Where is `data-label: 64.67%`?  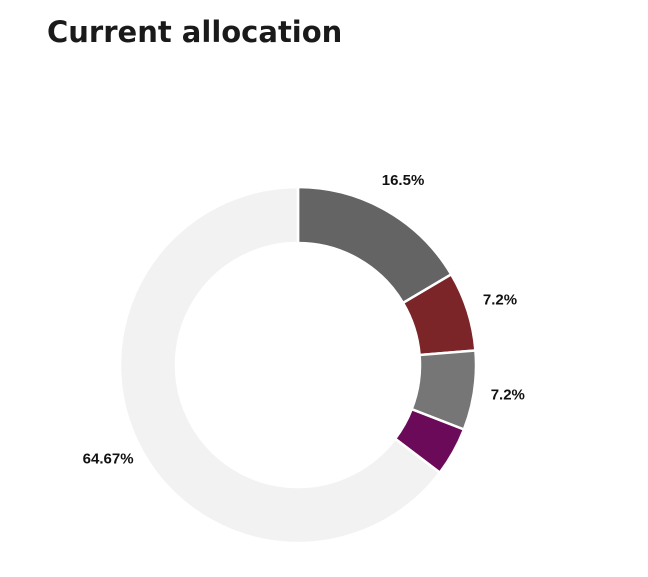
data-label: 64.67% is located at coordinates (108, 458).